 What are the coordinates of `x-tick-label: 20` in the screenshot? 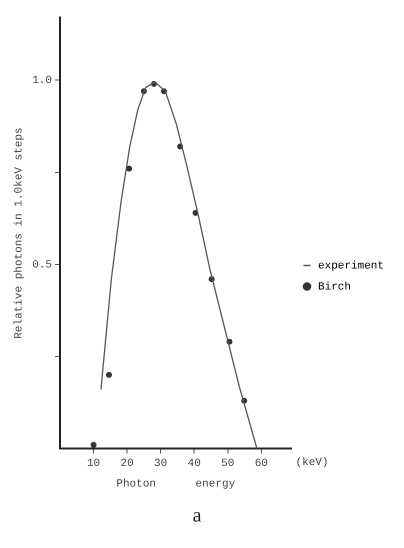 It's located at (127, 464).